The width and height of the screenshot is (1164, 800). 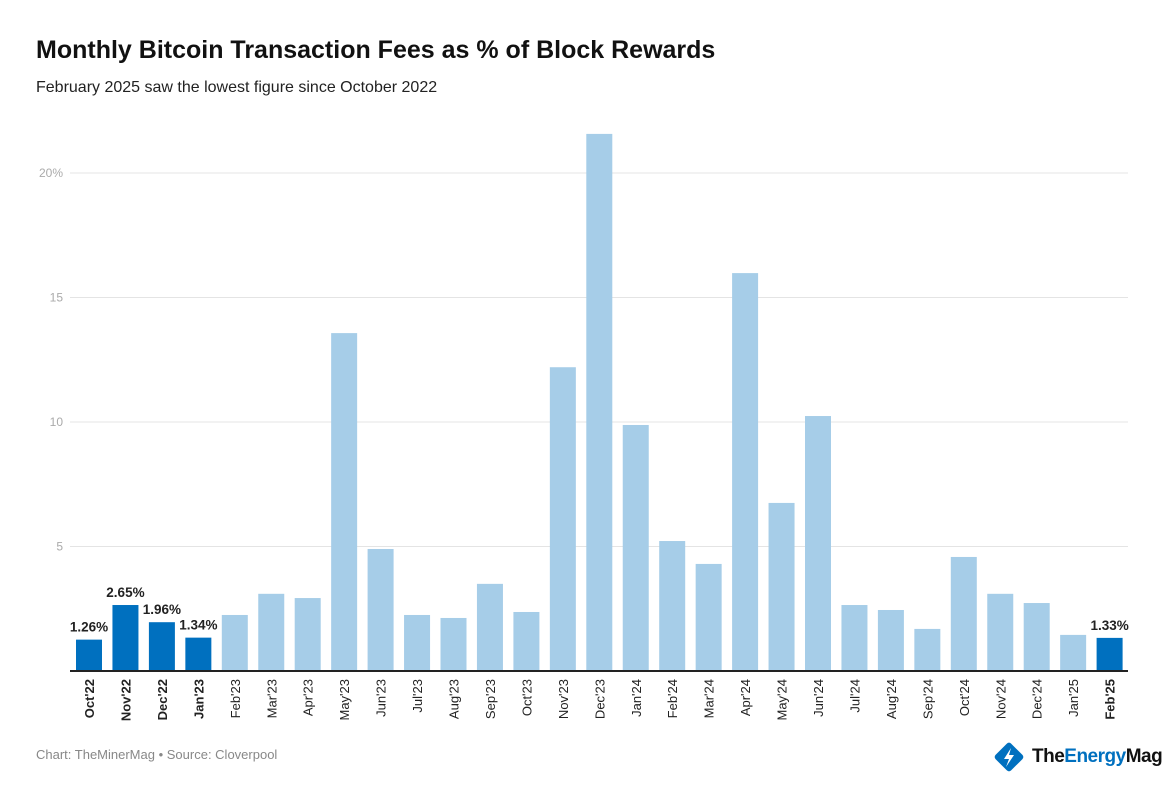 What do you see at coordinates (927, 699) in the screenshot?
I see `x-tick-label: Sep'24` at bounding box center [927, 699].